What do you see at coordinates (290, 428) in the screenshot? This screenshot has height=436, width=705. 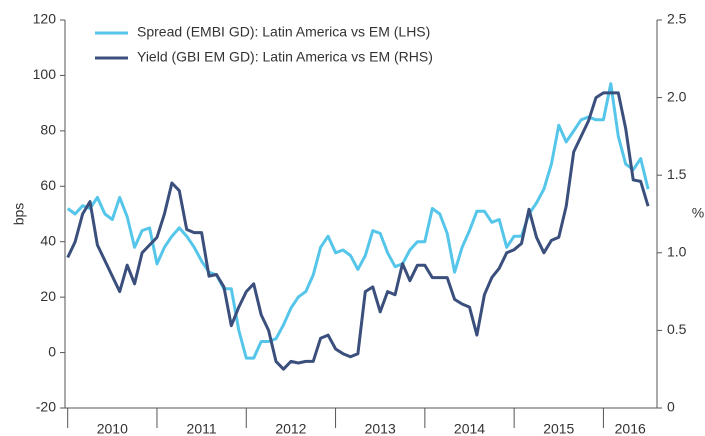 I see `x-tick-label: 2012` at bounding box center [290, 428].